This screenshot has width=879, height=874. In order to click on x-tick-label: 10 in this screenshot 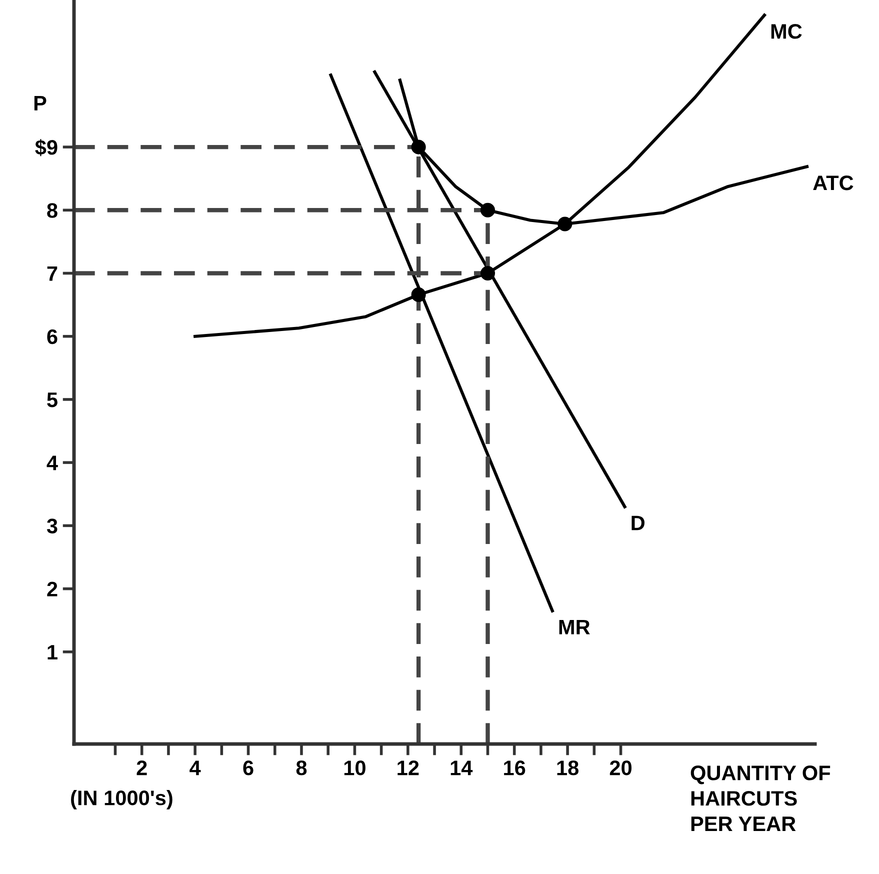, I will do `click(355, 768)`.